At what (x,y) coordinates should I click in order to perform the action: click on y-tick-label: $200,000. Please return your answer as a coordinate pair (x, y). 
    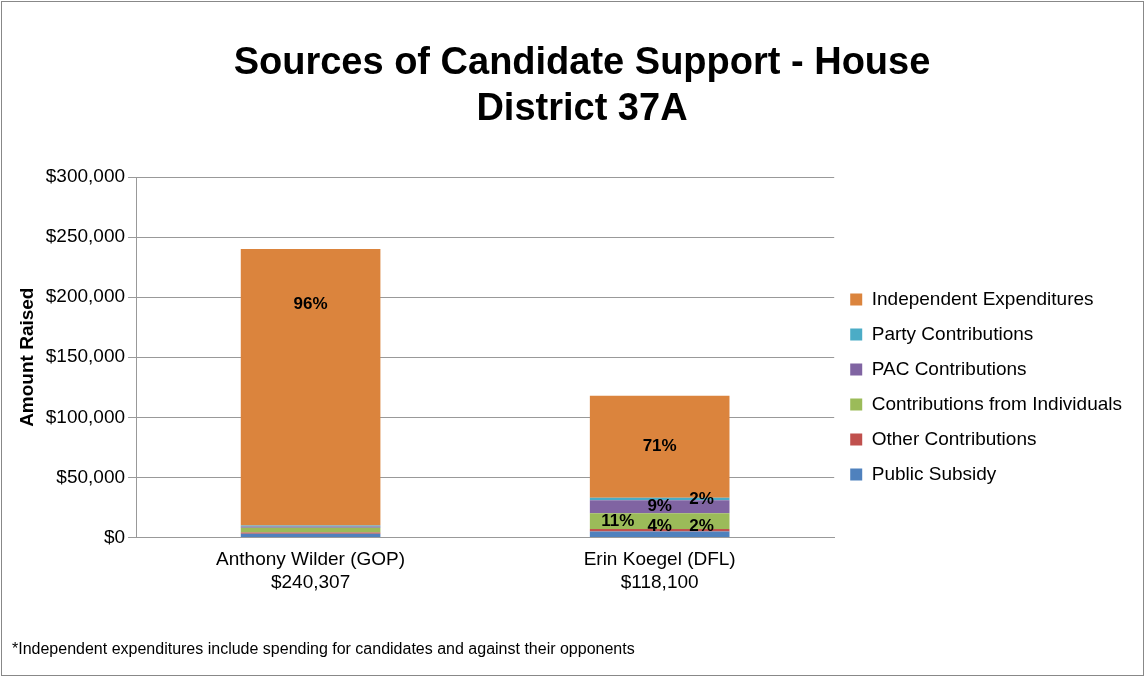
    Looking at the image, I should click on (85, 296).